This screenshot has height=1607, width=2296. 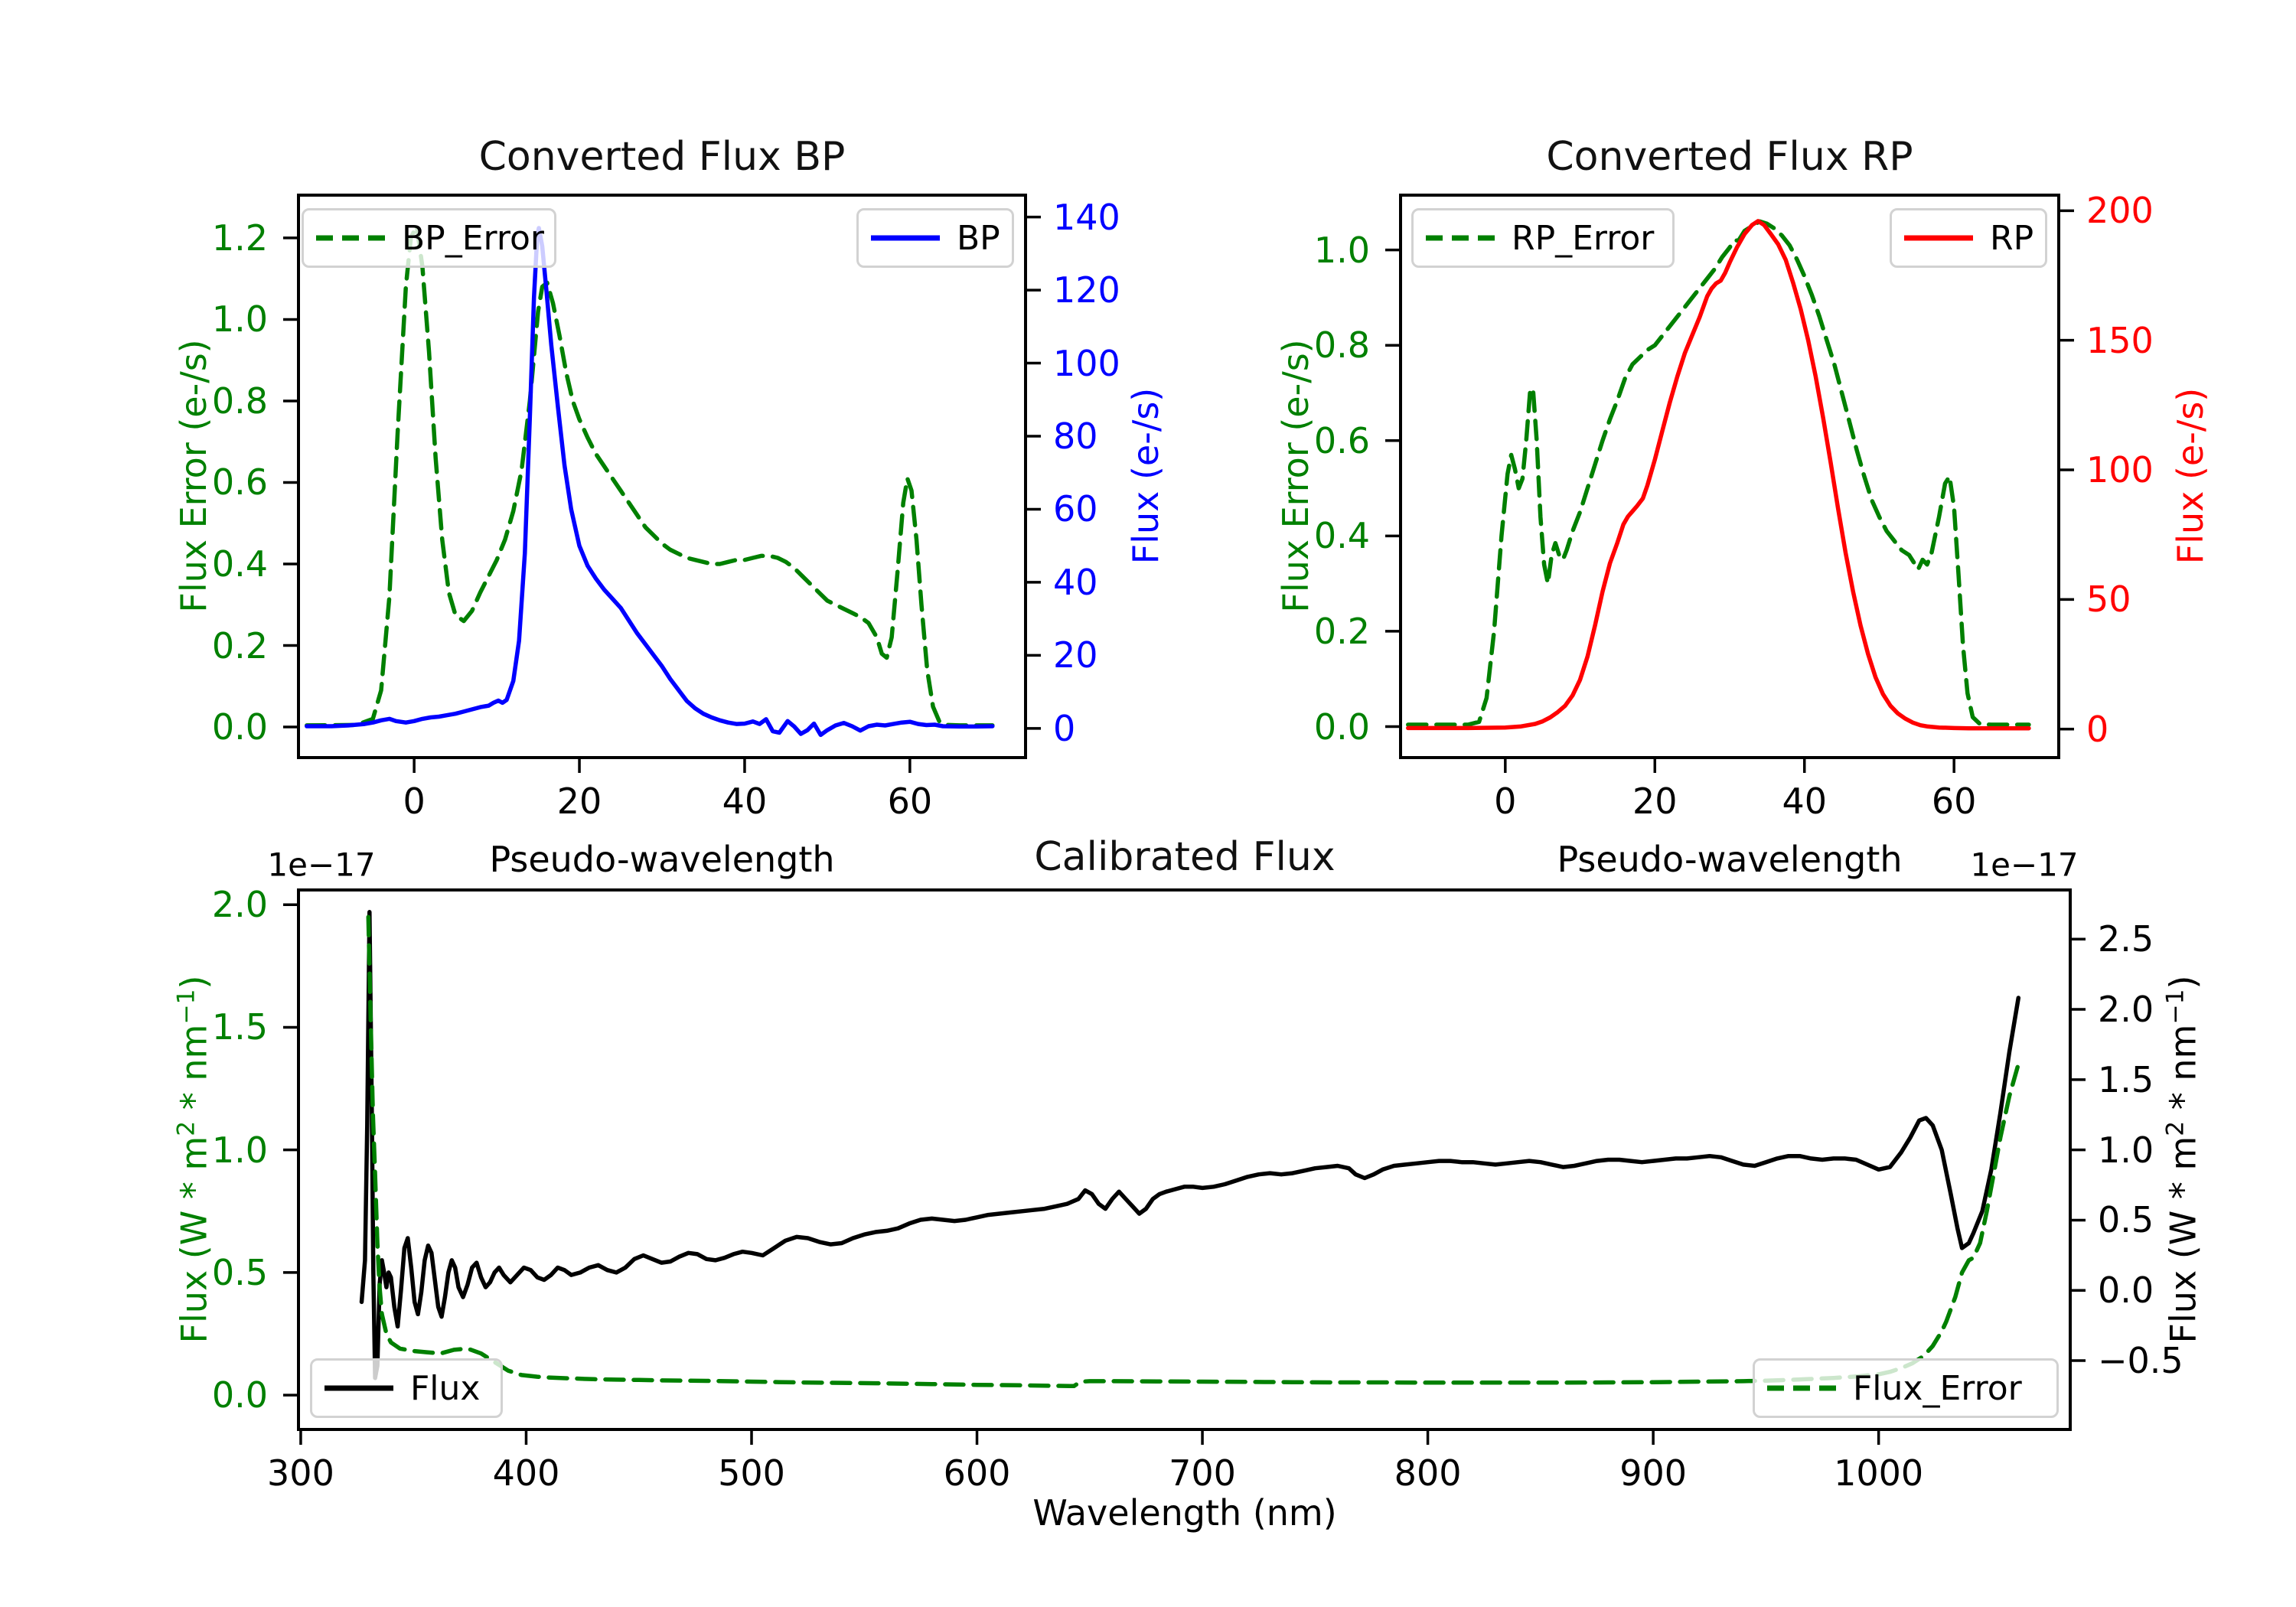 I want to click on rp-curve, so click(x=1718, y=475).